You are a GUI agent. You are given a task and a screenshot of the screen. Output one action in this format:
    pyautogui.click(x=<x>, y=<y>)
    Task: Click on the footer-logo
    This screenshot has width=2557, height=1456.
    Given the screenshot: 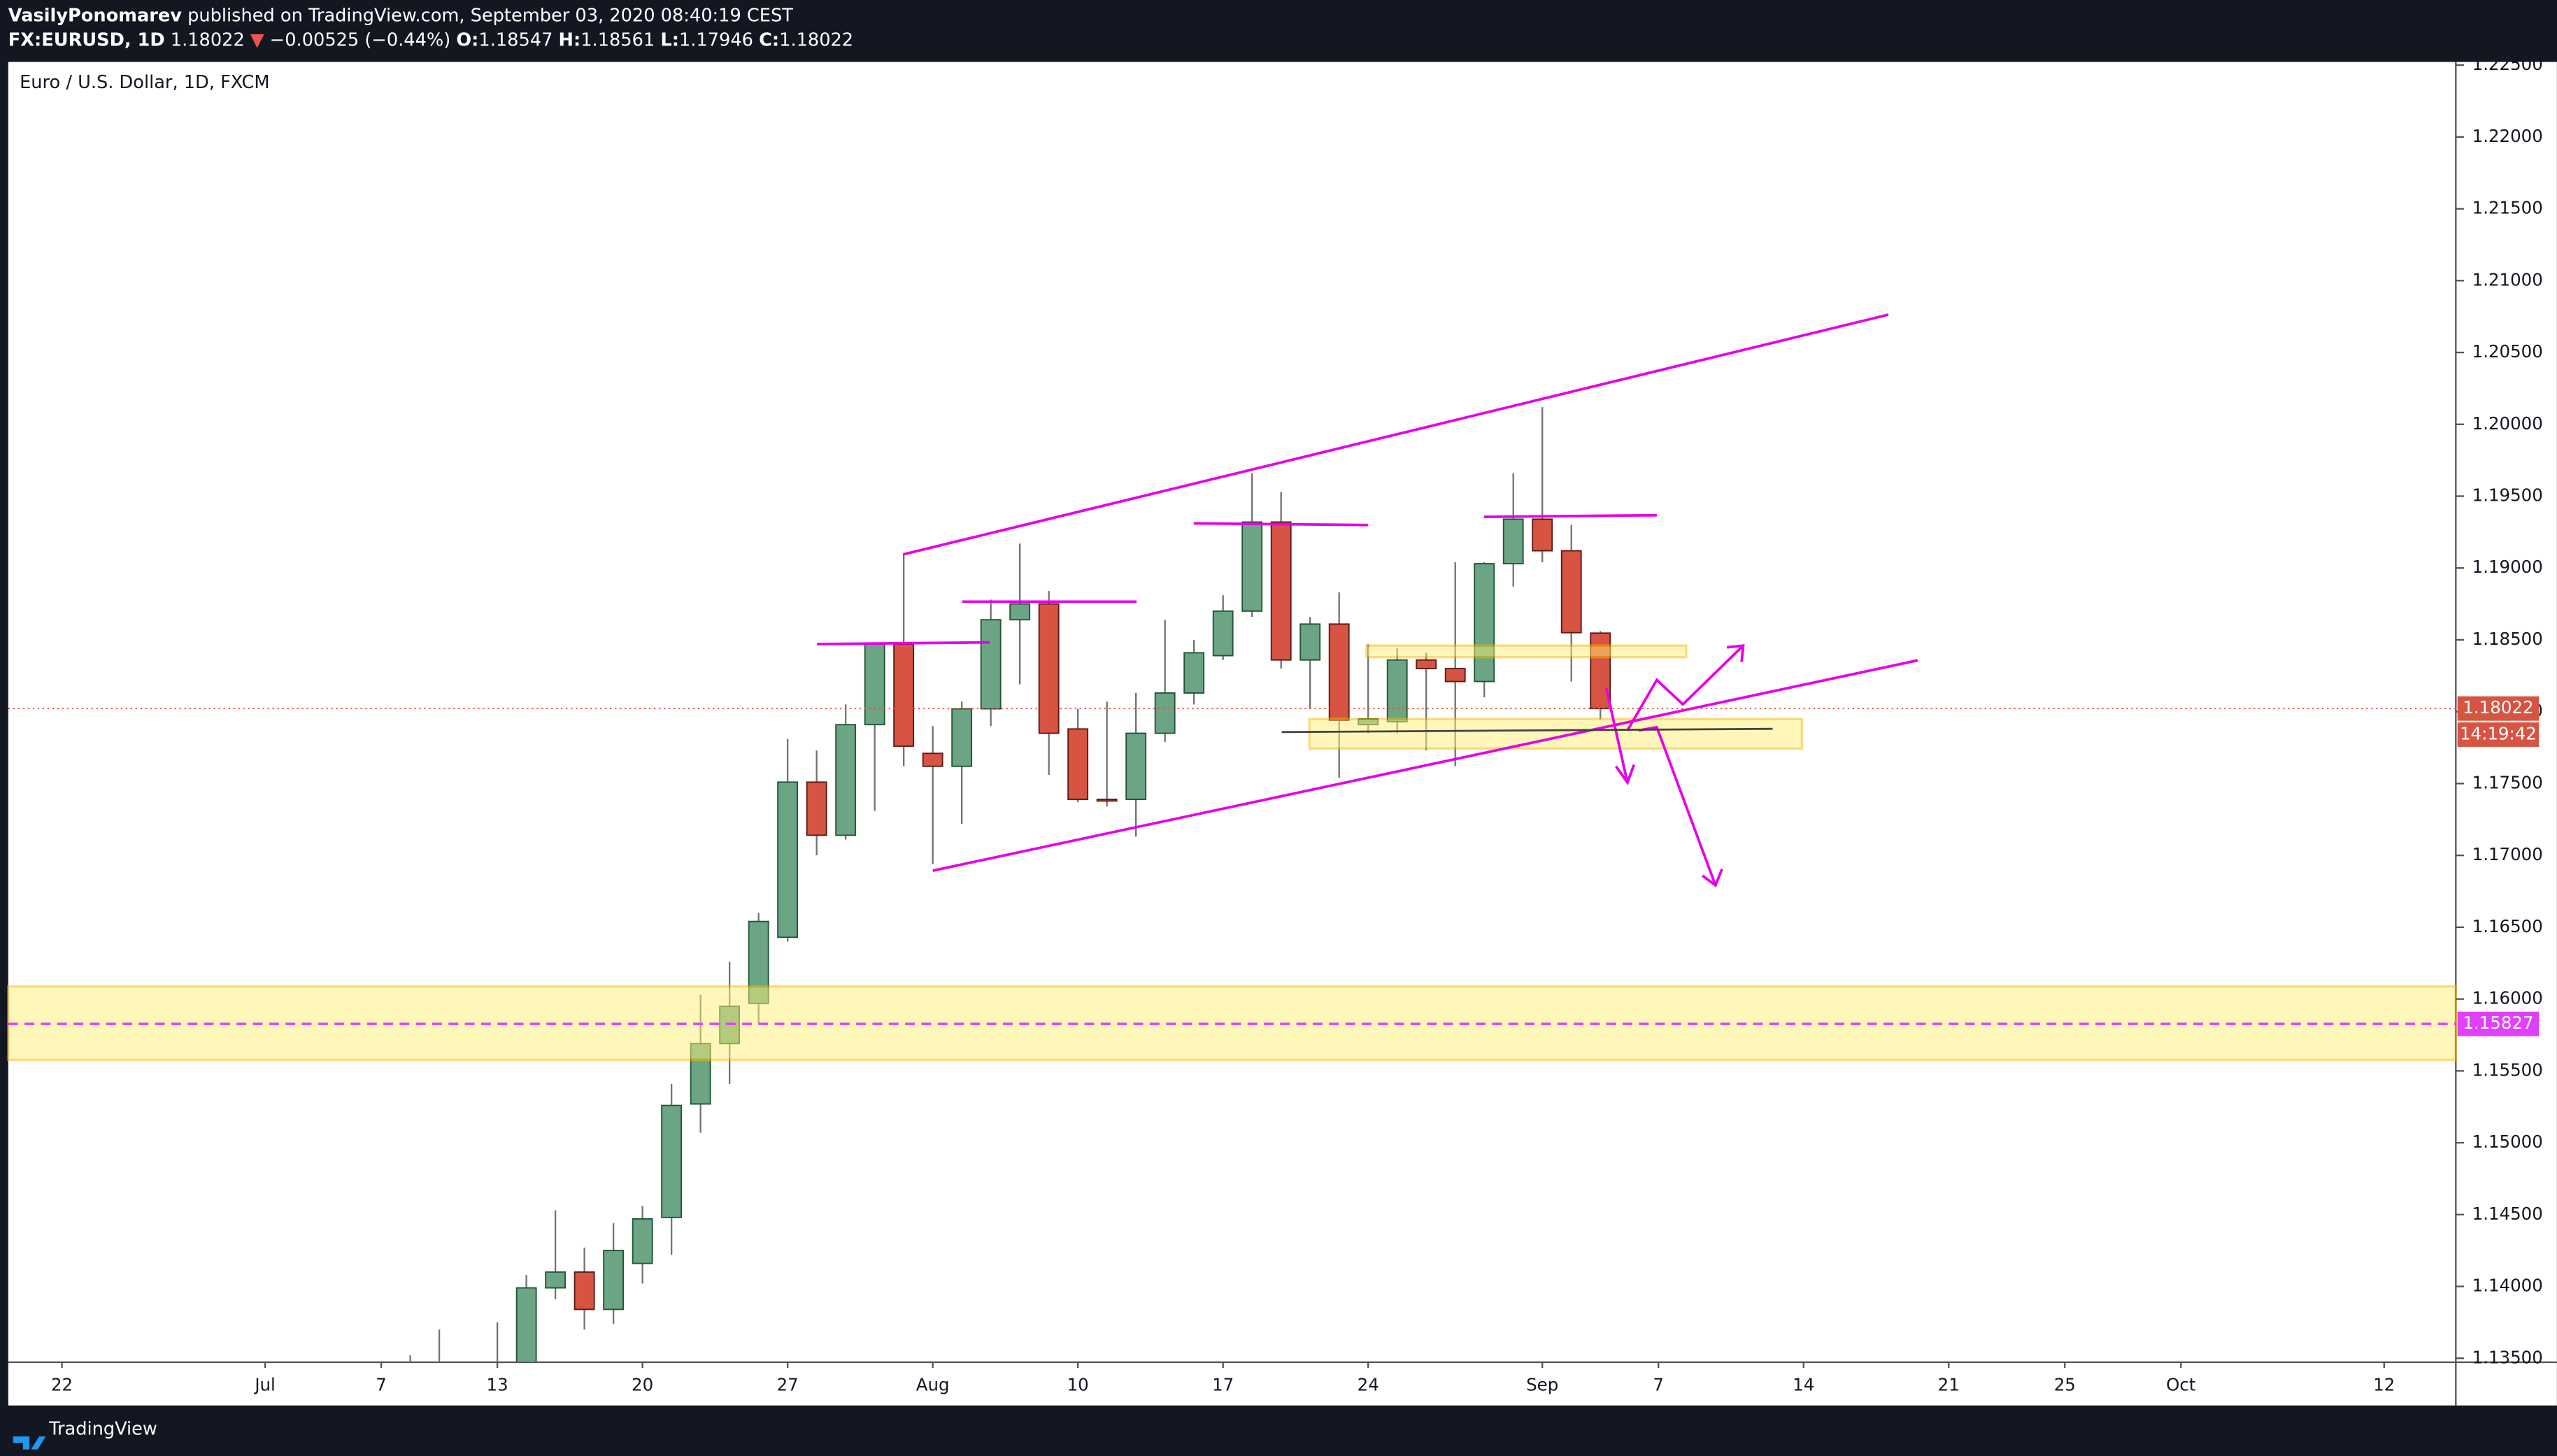 What is the action you would take?
    pyautogui.click(x=29, y=1443)
    